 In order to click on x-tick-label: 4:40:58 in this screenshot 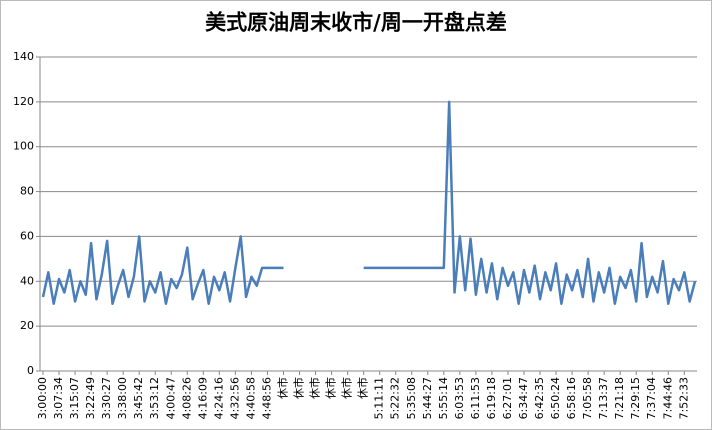, I will do `click(250, 398)`.